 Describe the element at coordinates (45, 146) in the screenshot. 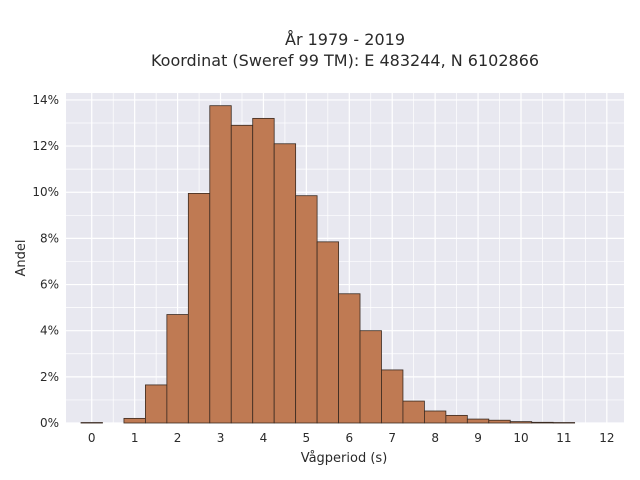

I see `y-tick-label: 12%` at that location.